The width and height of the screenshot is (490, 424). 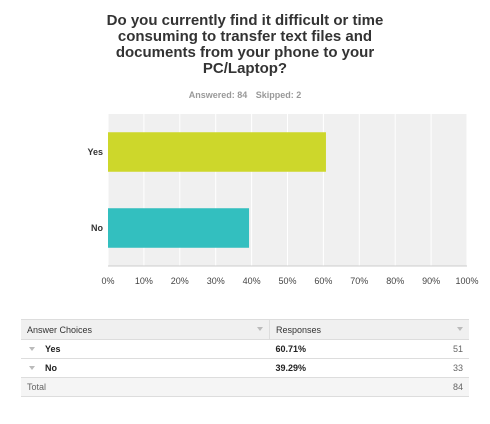 What do you see at coordinates (145, 368) in the screenshot?
I see `choice-label: No` at bounding box center [145, 368].